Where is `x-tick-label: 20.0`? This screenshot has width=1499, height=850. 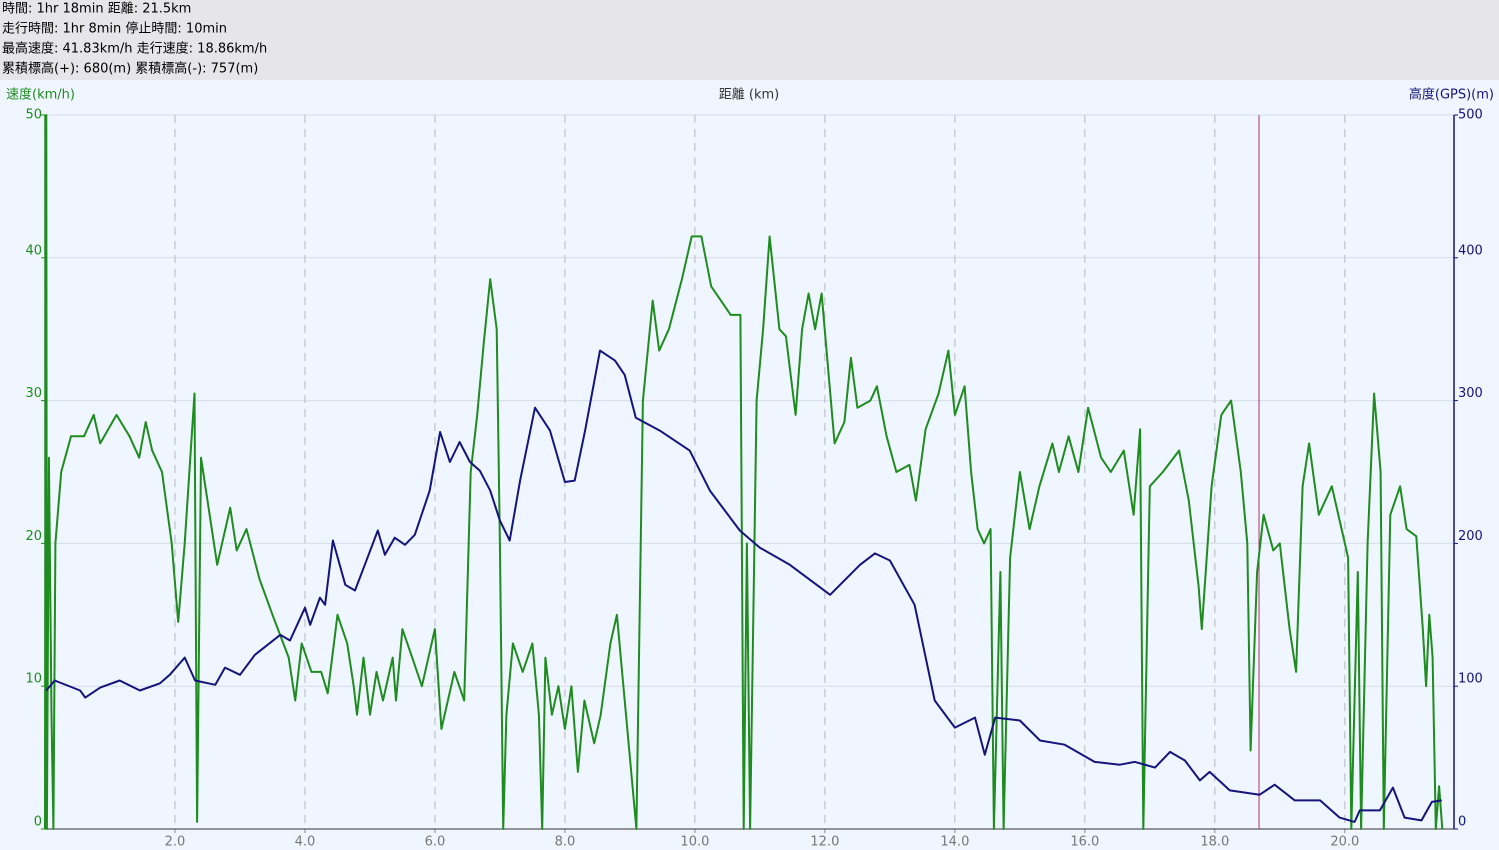 x-tick-label: 20.0 is located at coordinates (1344, 842).